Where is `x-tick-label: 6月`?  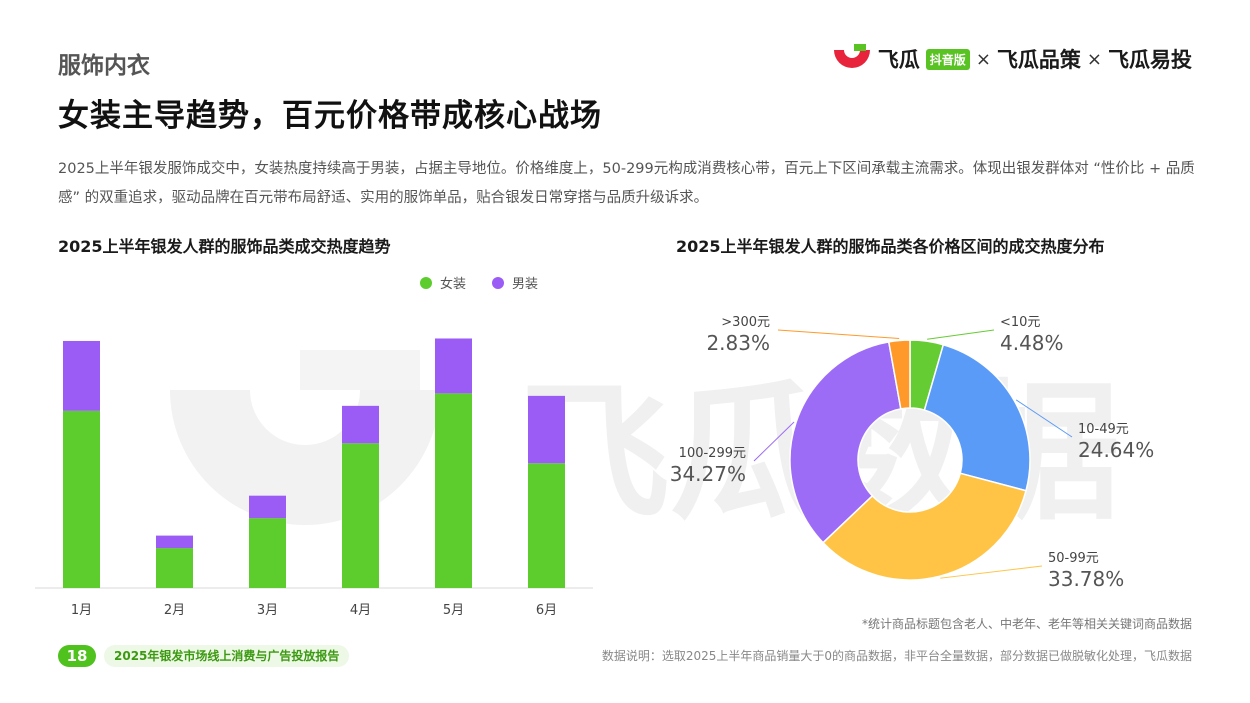 x-tick-label: 6月 is located at coordinates (546, 610).